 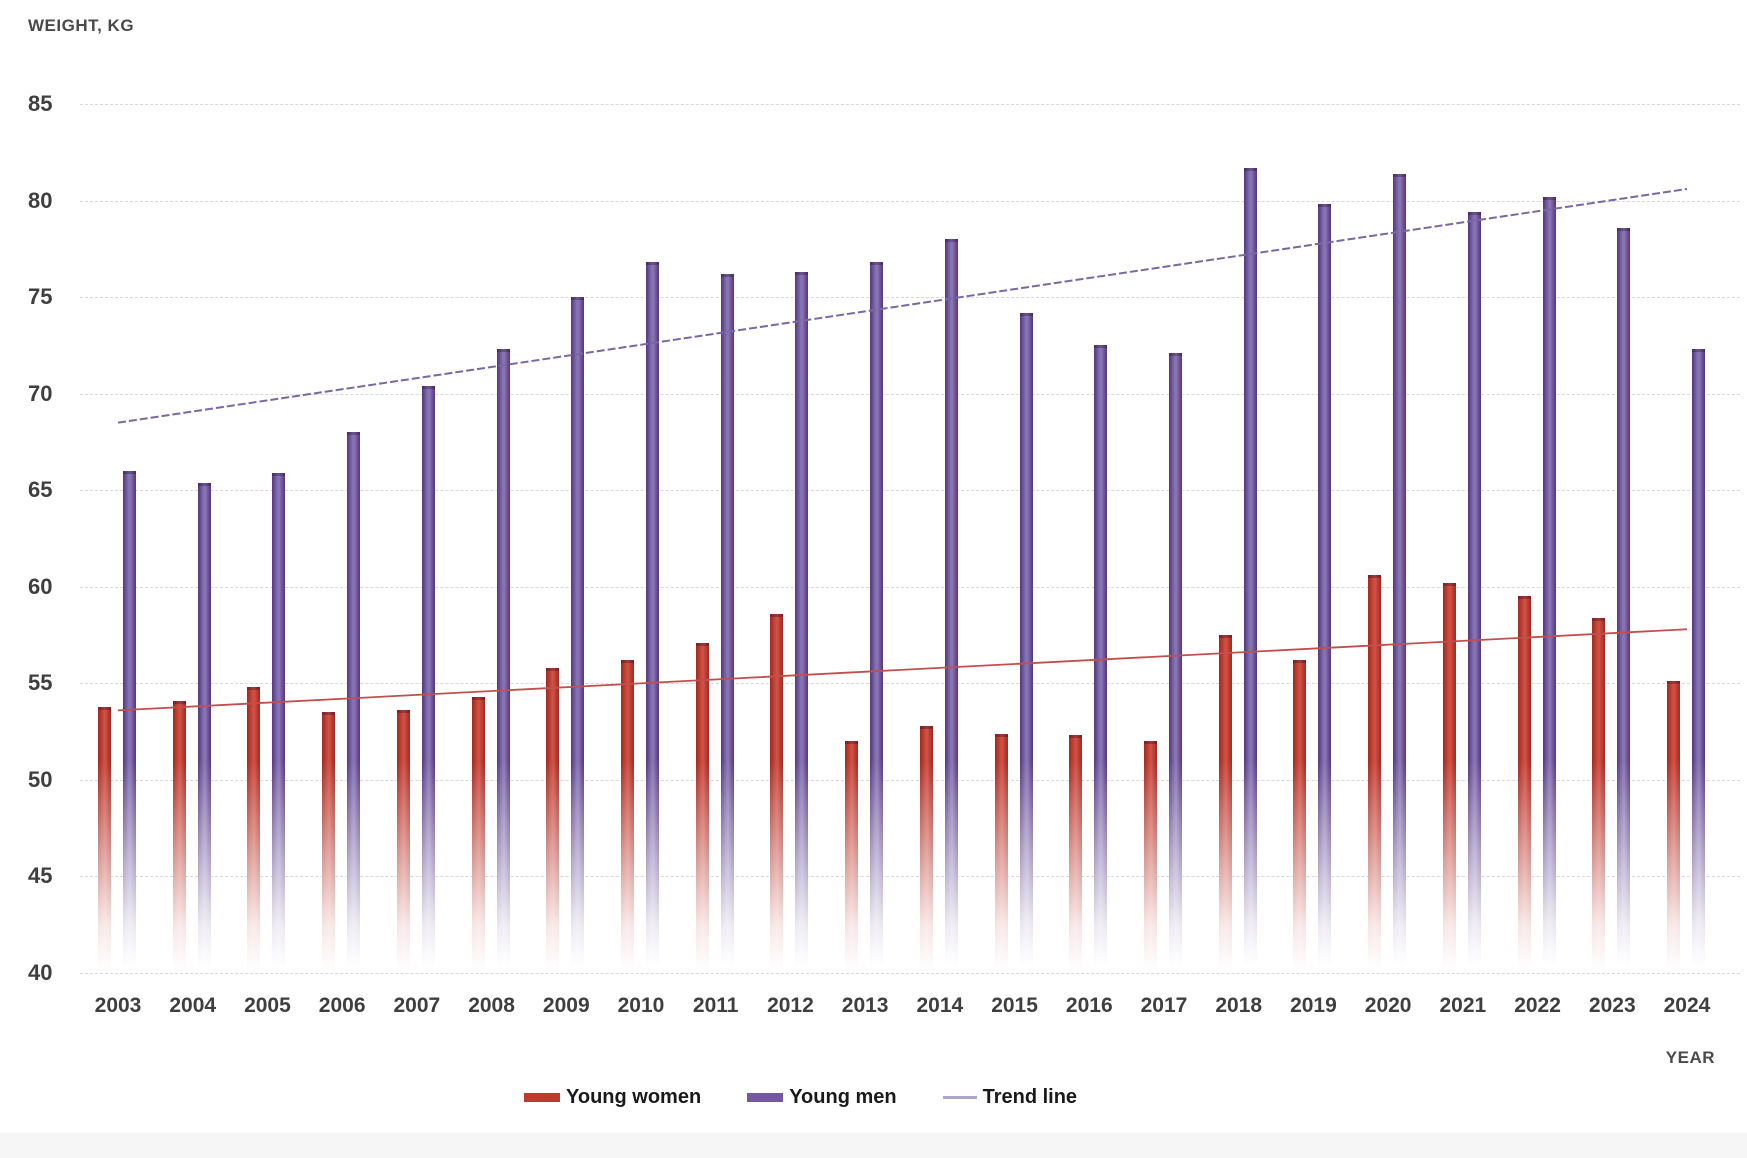 What do you see at coordinates (802, 622) in the screenshot?
I see `bar-young-men-2012` at bounding box center [802, 622].